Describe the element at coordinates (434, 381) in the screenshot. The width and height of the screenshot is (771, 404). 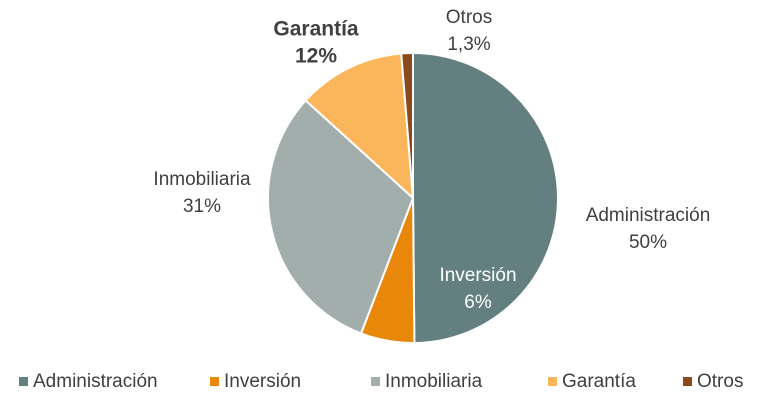
I see `legend-label: Inmobiliaria` at that location.